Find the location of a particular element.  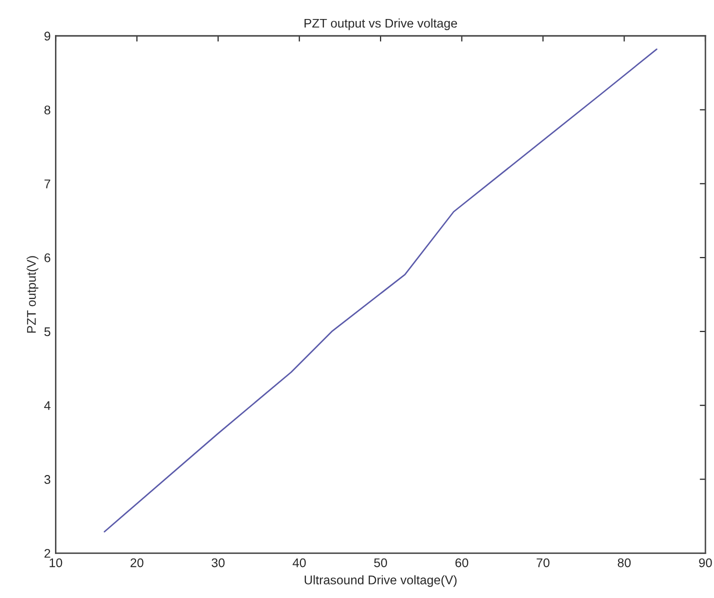

x-tick-label: 90 is located at coordinates (705, 563).